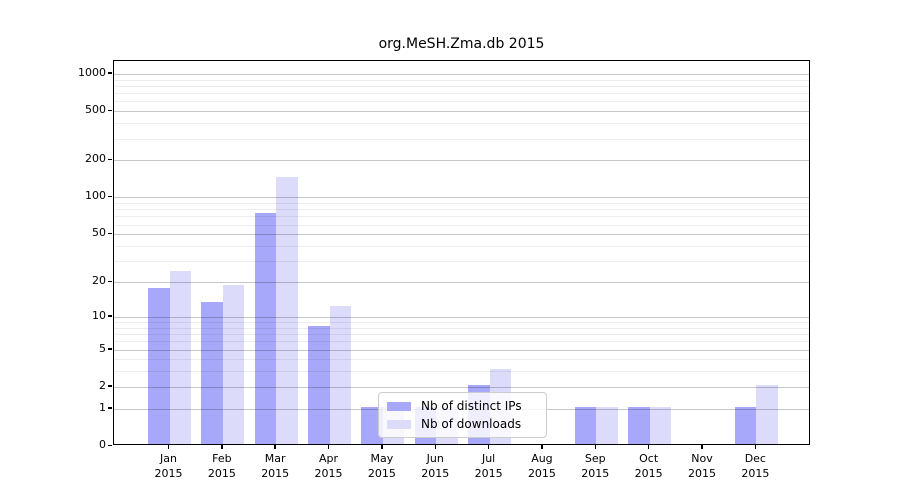 The height and width of the screenshot is (500, 900). I want to click on legend-item-distinct-ips: Nb of distinct IPs, so click(462, 406).